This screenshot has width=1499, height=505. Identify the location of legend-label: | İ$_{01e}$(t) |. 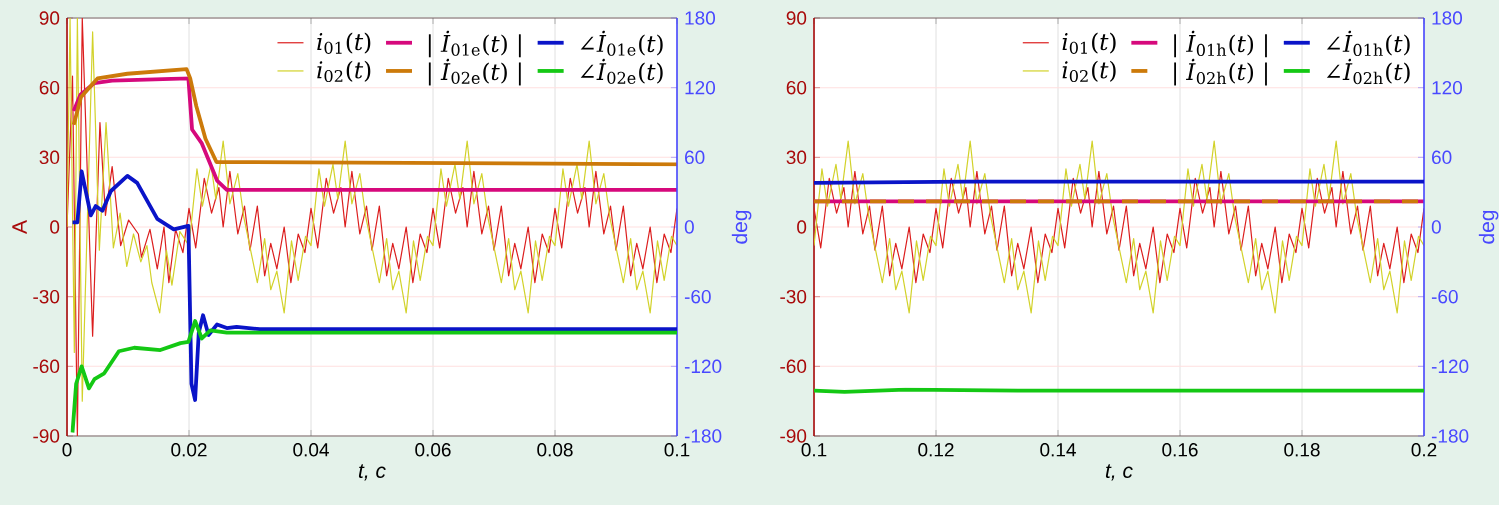
(474, 44).